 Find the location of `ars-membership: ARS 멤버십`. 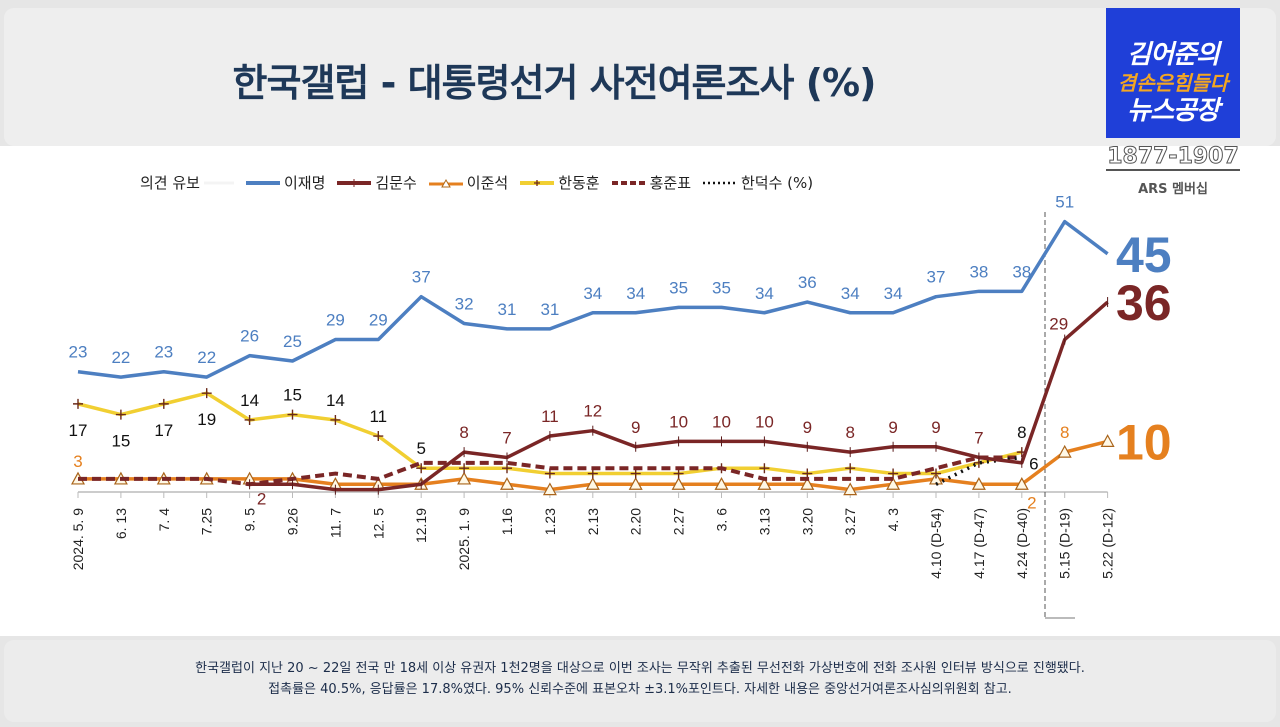

ars-membership: ARS 멤버십 is located at coordinates (1173, 189).